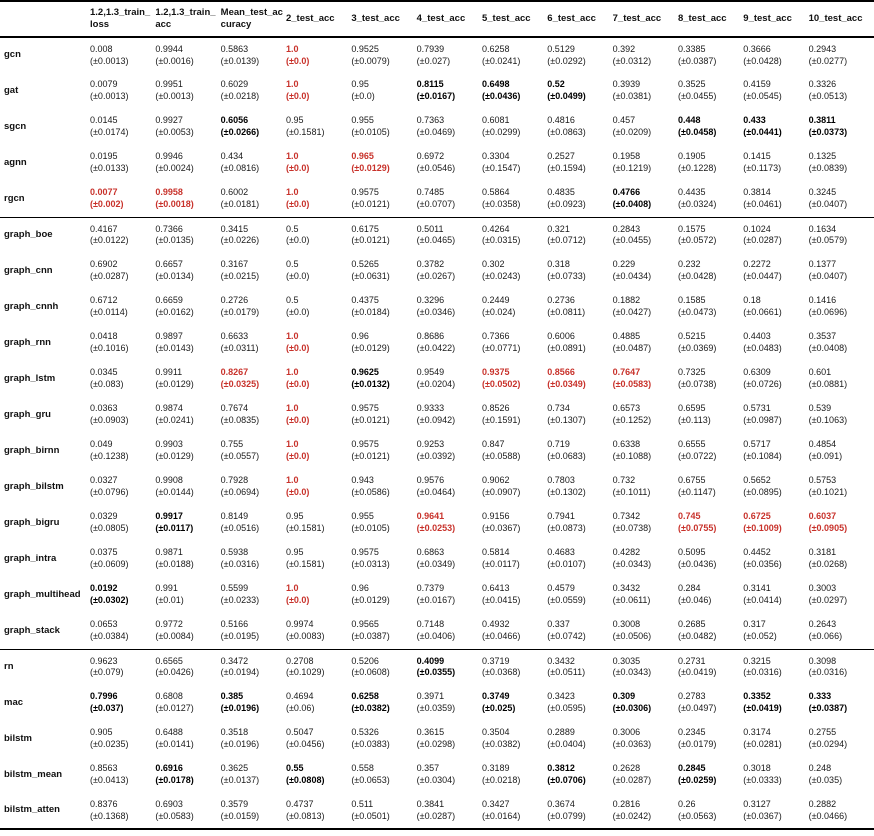  Describe the element at coordinates (104, 336) in the screenshot. I see `cell-value: 0.0418` at that location.